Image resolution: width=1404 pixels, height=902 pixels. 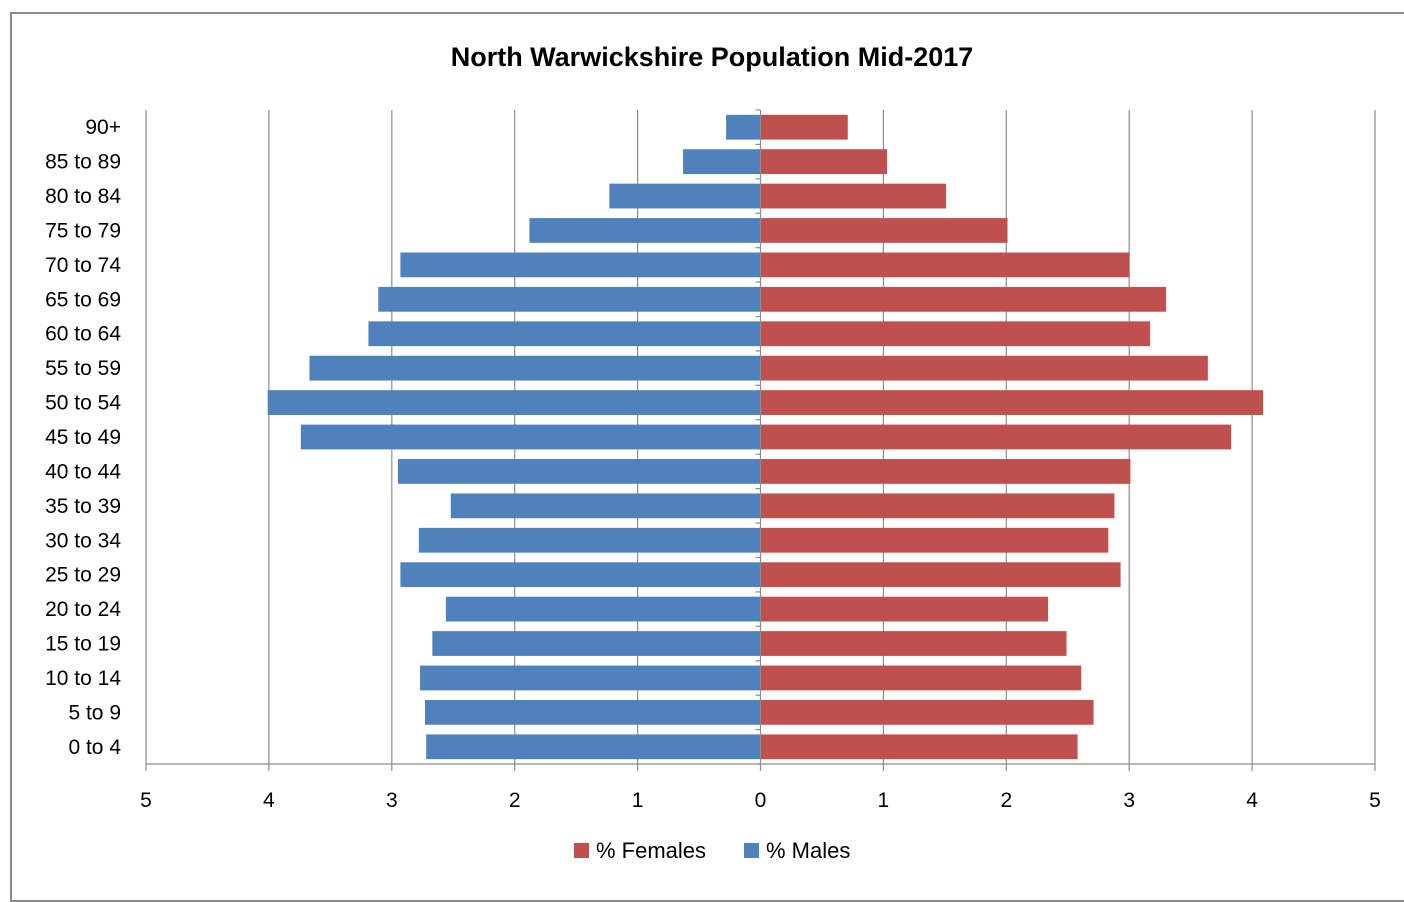 I want to click on y-tick-label: 90+, so click(x=103, y=127).